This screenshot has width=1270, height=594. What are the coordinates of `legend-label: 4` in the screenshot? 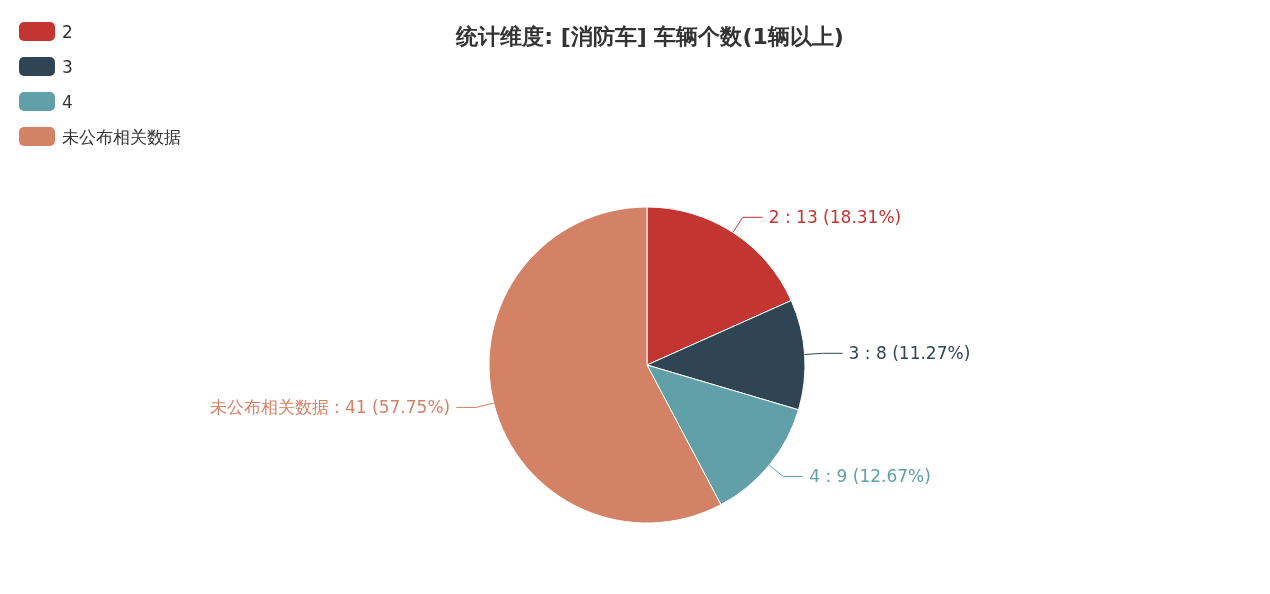 It's located at (67, 102).